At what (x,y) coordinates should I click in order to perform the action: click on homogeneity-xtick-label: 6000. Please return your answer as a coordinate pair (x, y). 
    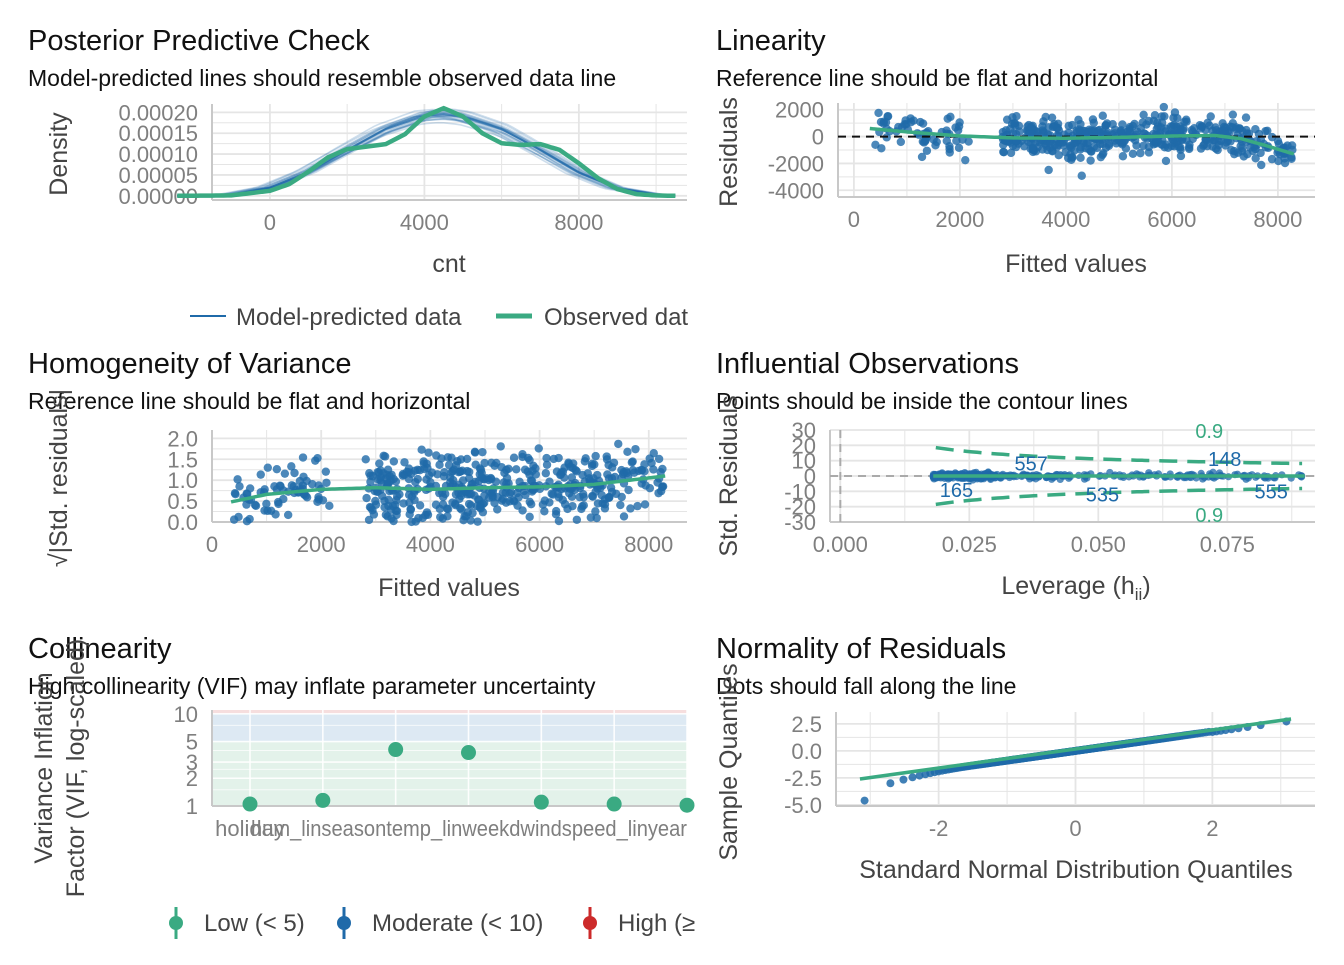
    Looking at the image, I should click on (539, 544).